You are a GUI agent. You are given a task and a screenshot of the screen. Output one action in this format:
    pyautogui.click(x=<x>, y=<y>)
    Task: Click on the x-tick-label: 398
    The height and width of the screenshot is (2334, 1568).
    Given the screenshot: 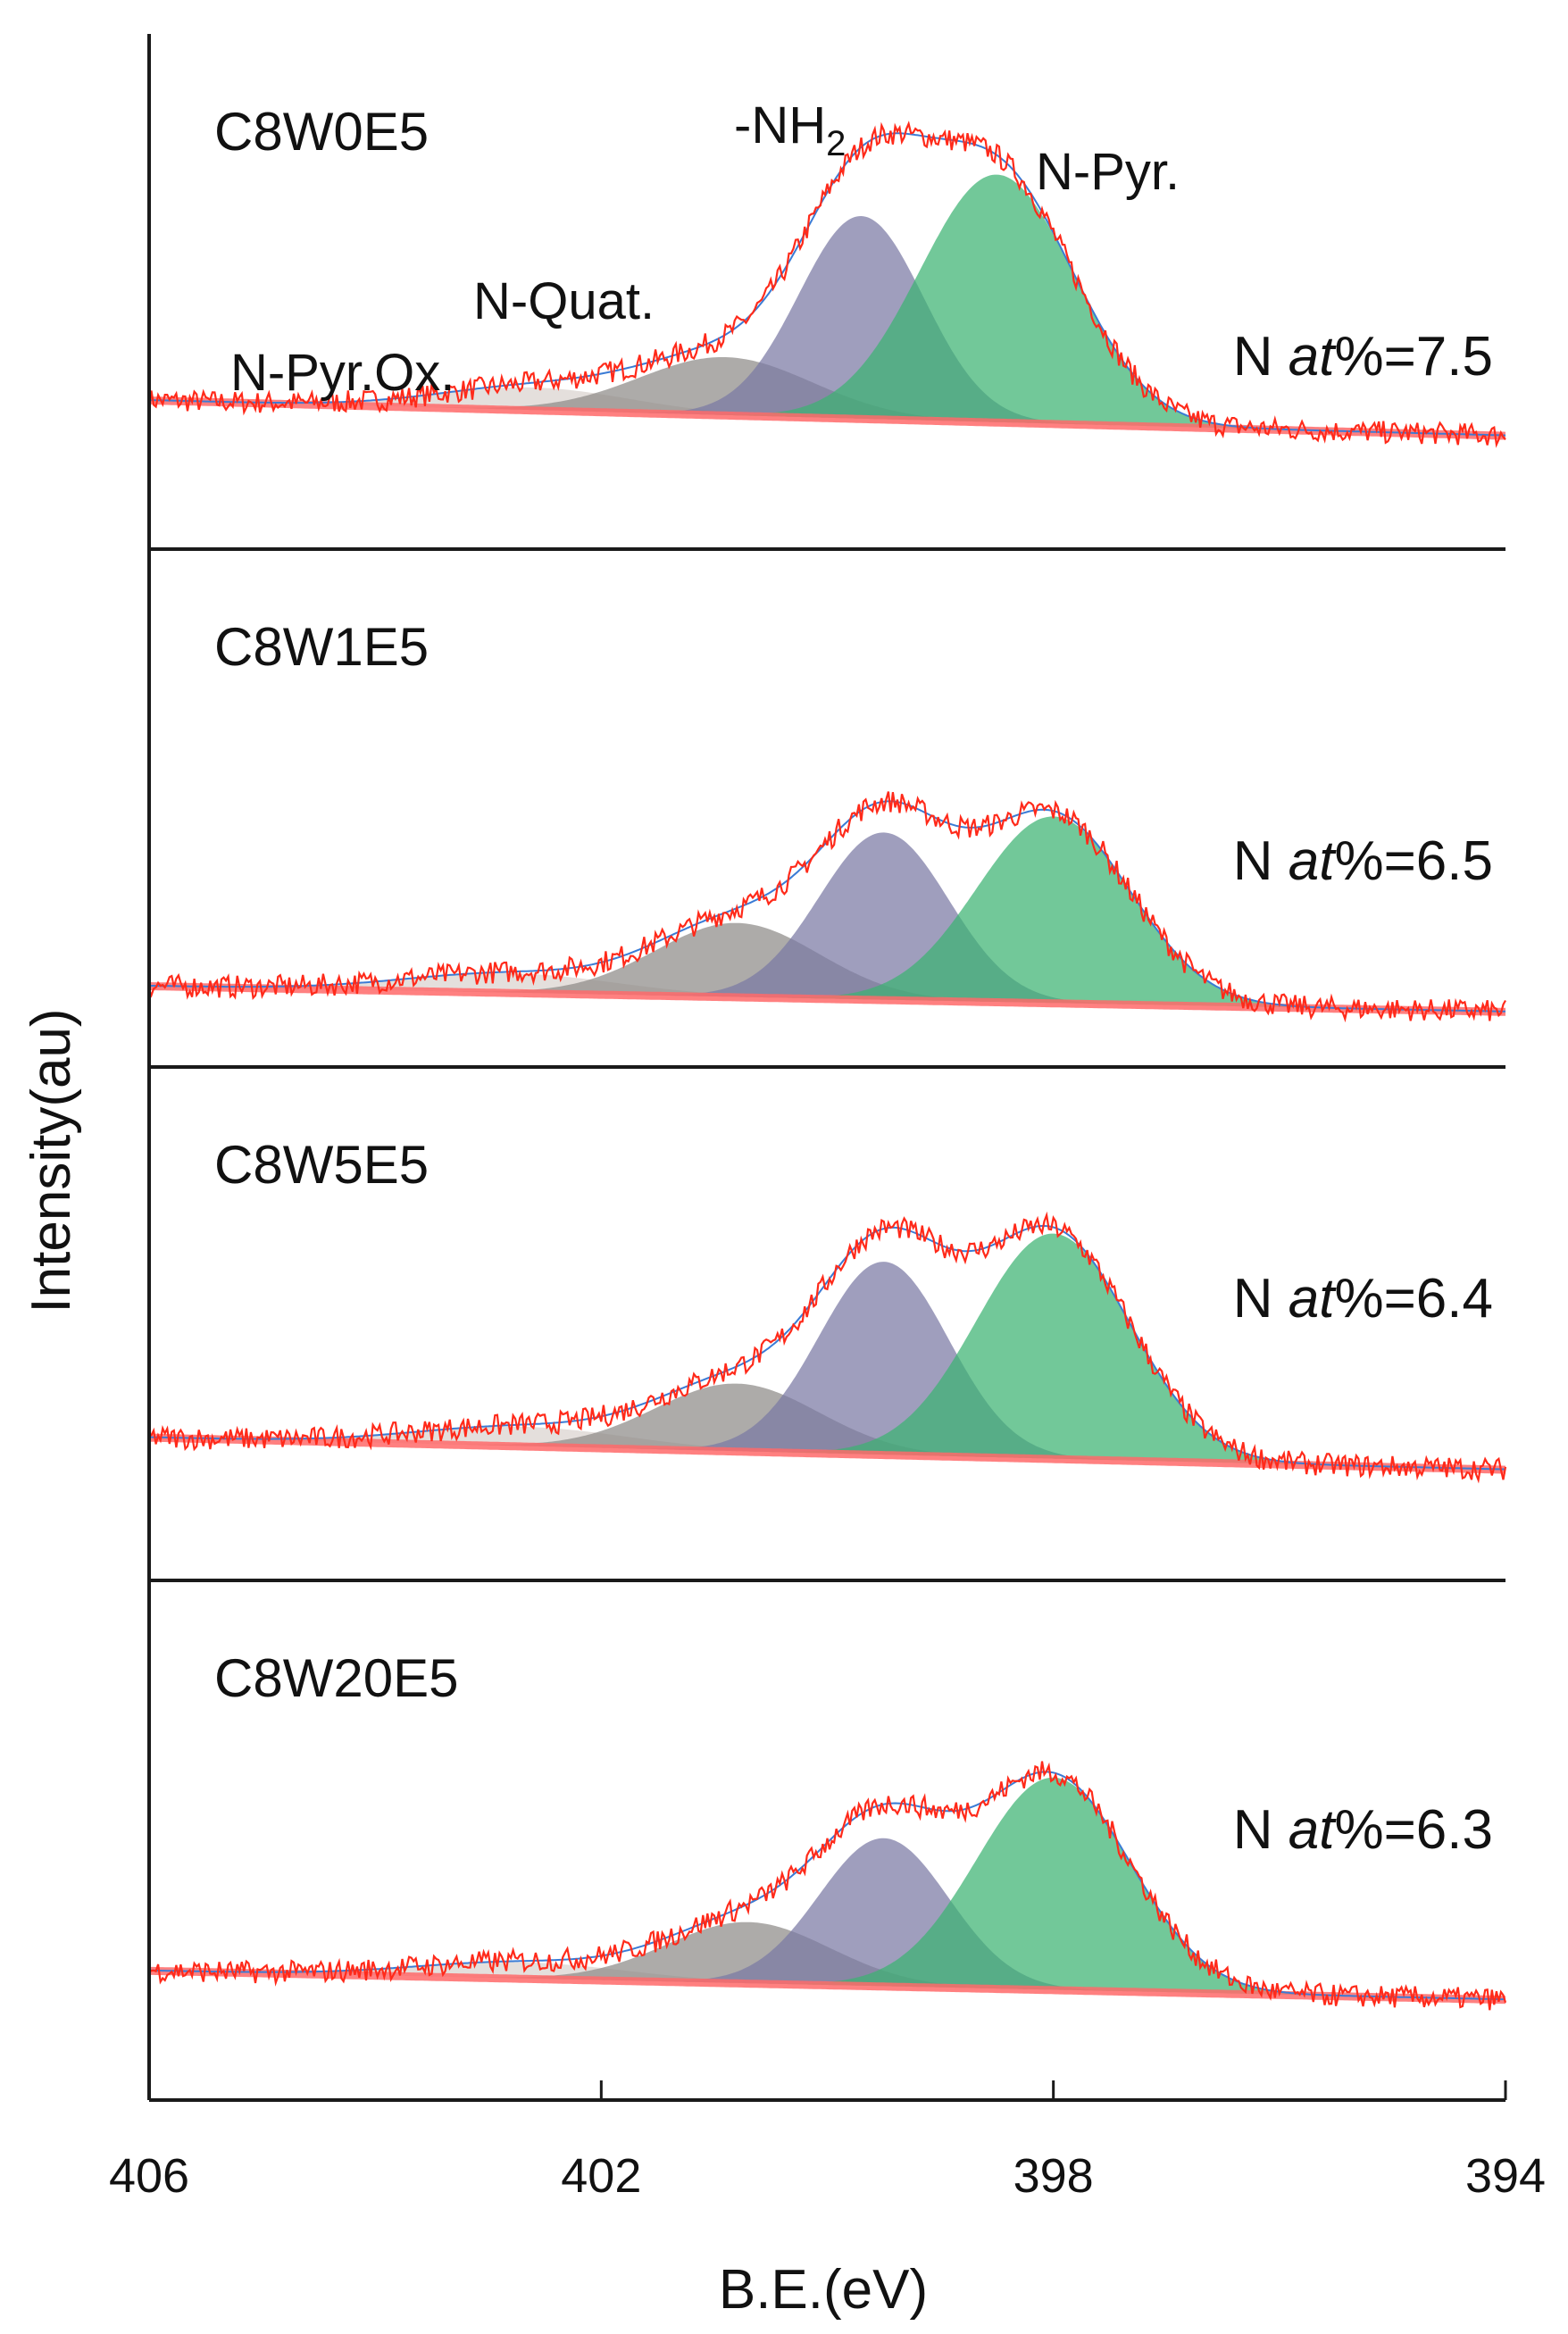 What is the action you would take?
    pyautogui.click(x=1053, y=2176)
    